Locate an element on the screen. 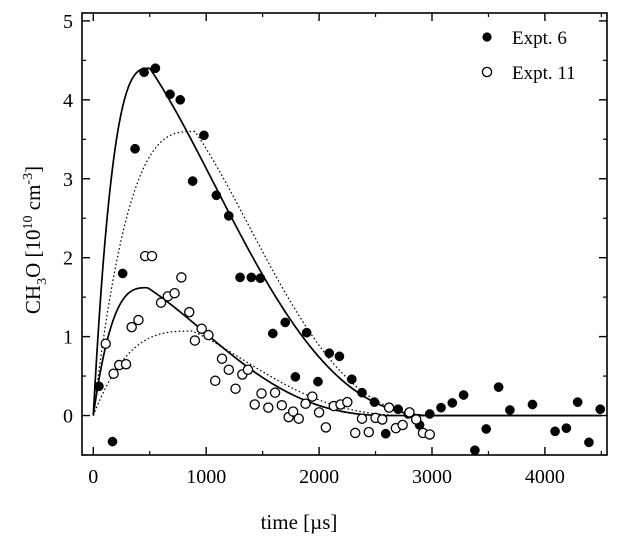 This screenshot has width=618, height=542. legend-label-expt6: Expt. 6 is located at coordinates (539, 38).